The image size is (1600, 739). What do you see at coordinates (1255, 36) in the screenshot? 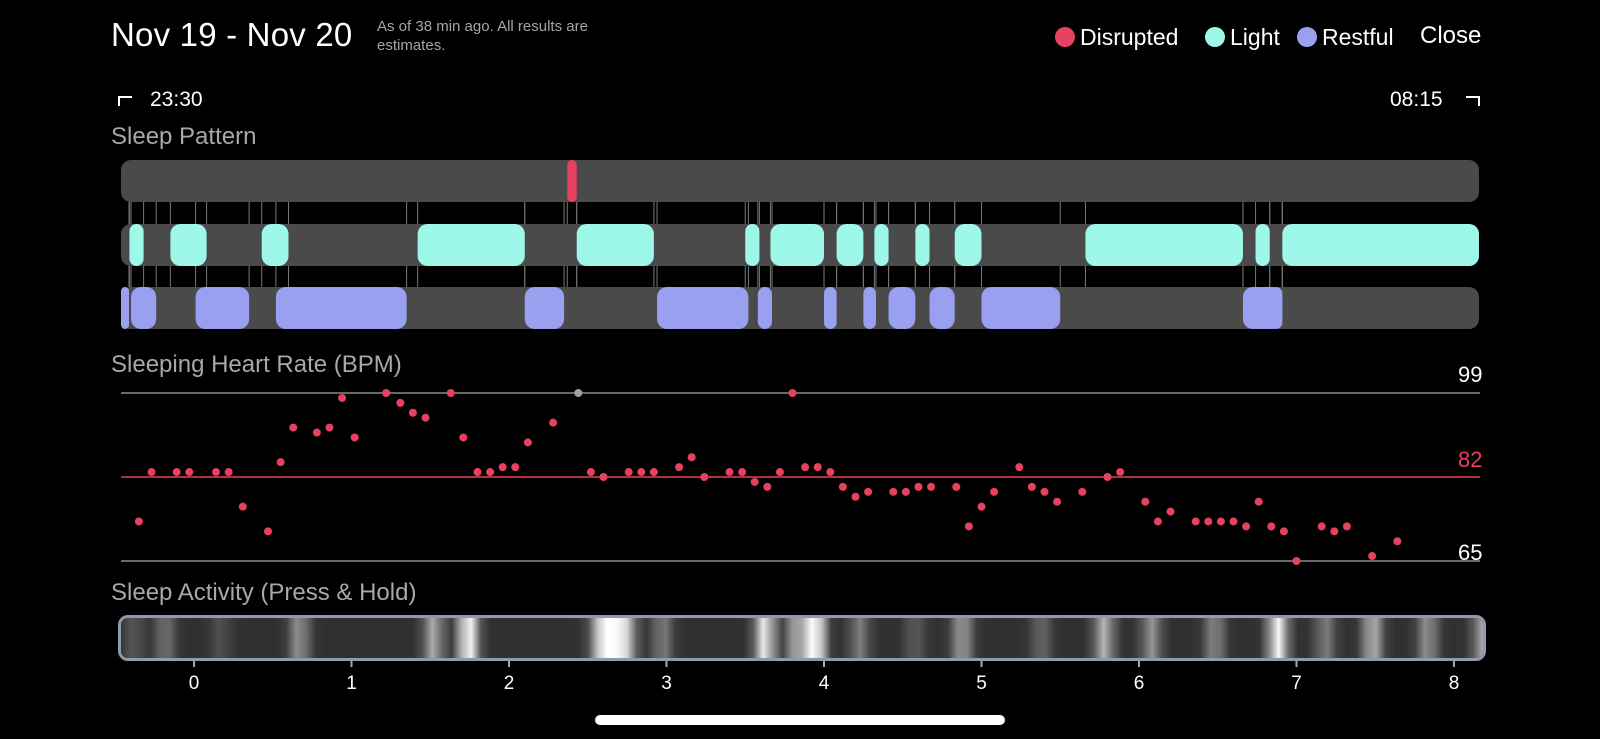
I see `legend-label: Light` at bounding box center [1255, 36].